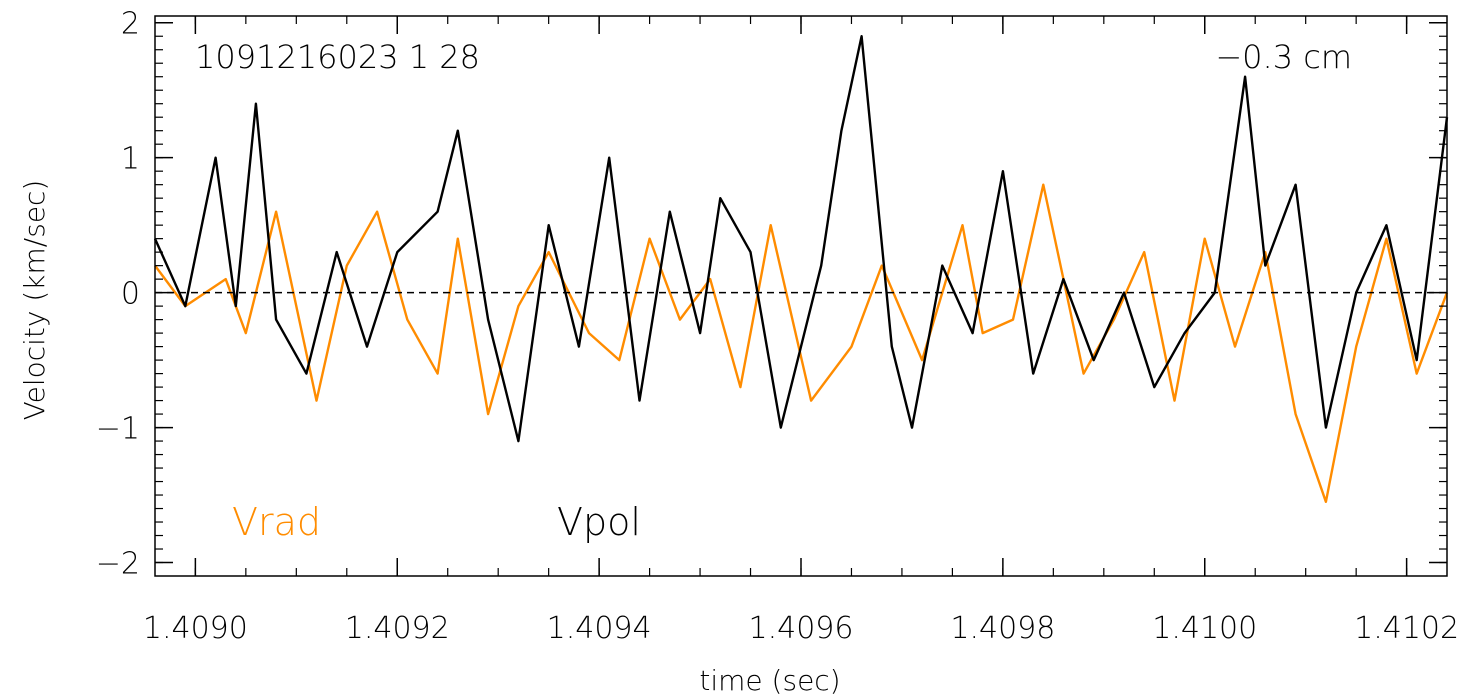 This screenshot has width=1480, height=699. Describe the element at coordinates (337, 57) in the screenshot. I see `shot-label: 1091216023 1 28` at that location.